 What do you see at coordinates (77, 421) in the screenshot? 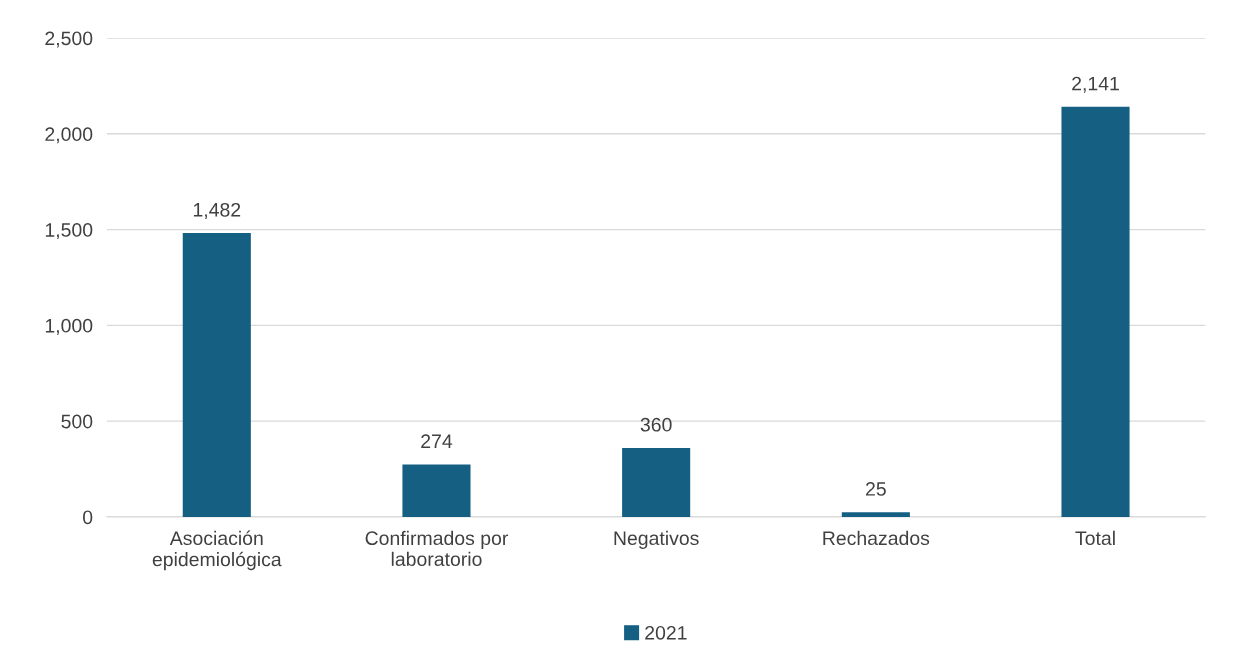
I see `y-tick-label: 500` at bounding box center [77, 421].